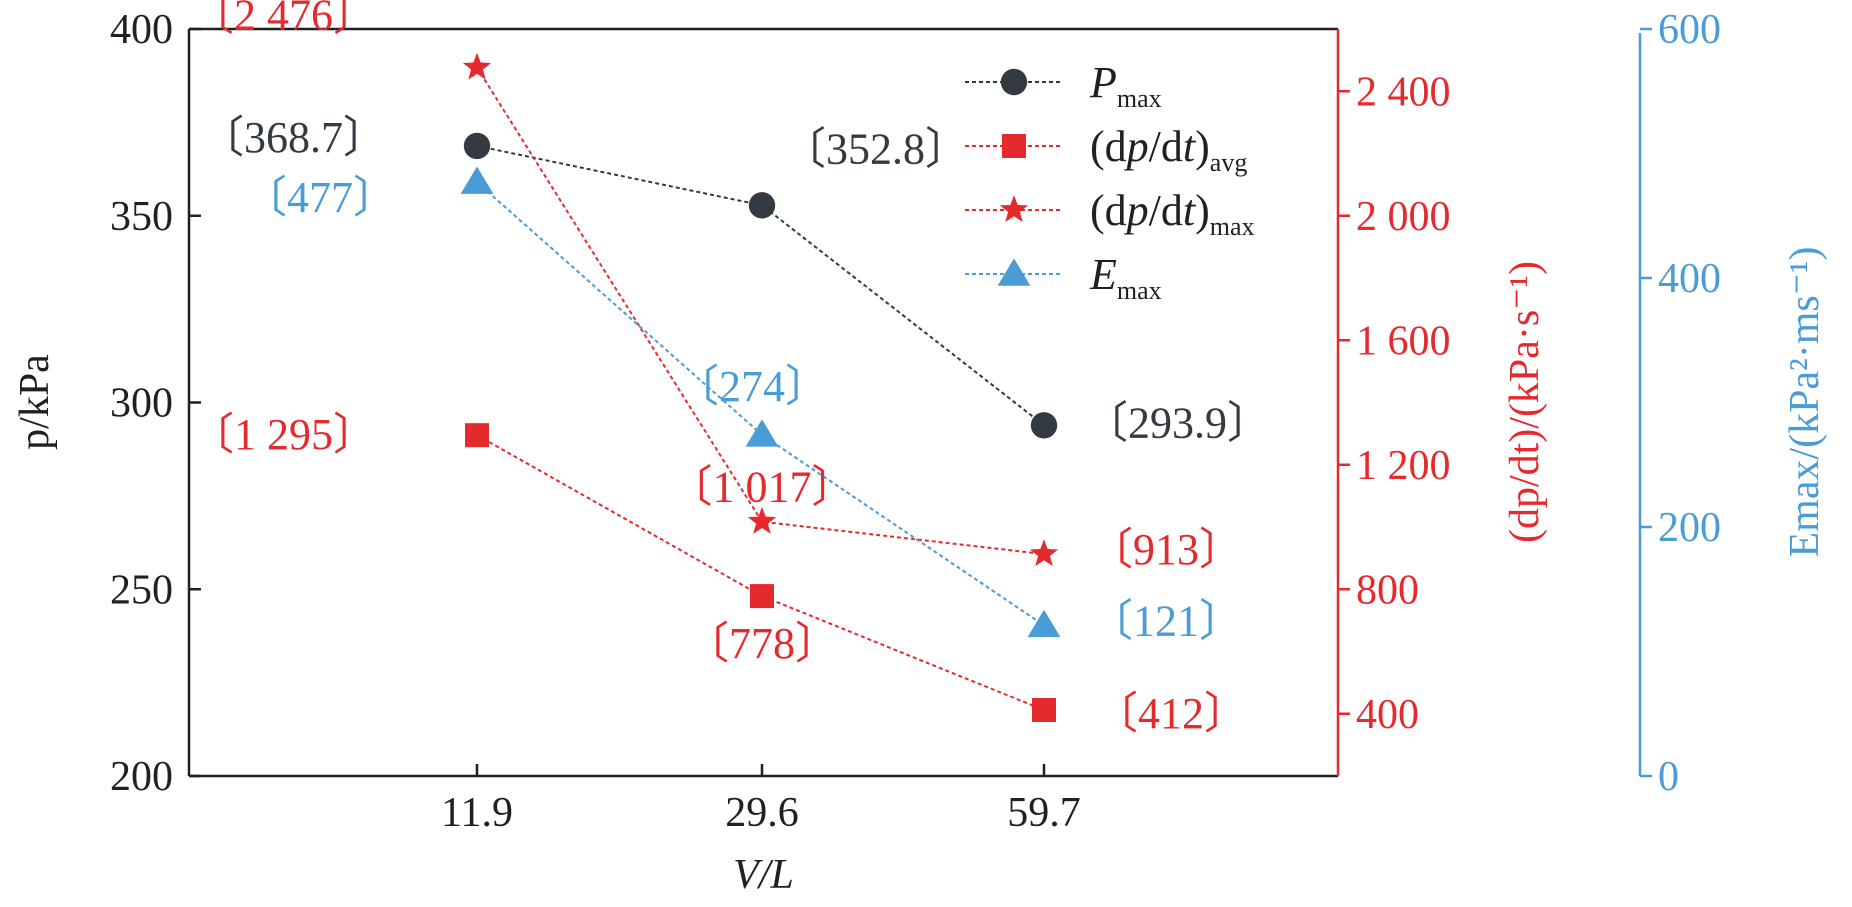  I want to click on x-axis-title: V/L, so click(763, 875).